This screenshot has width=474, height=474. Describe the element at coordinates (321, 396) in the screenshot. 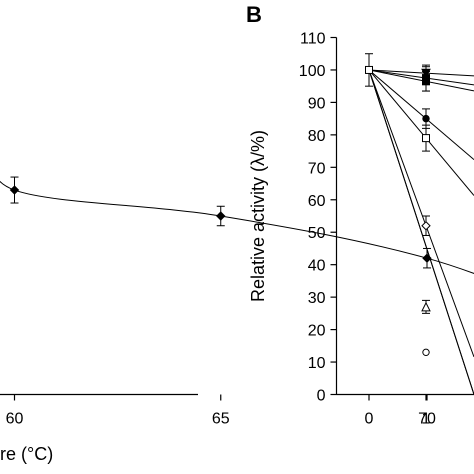

I see `panel-b-y-tick-label: 0` at that location.